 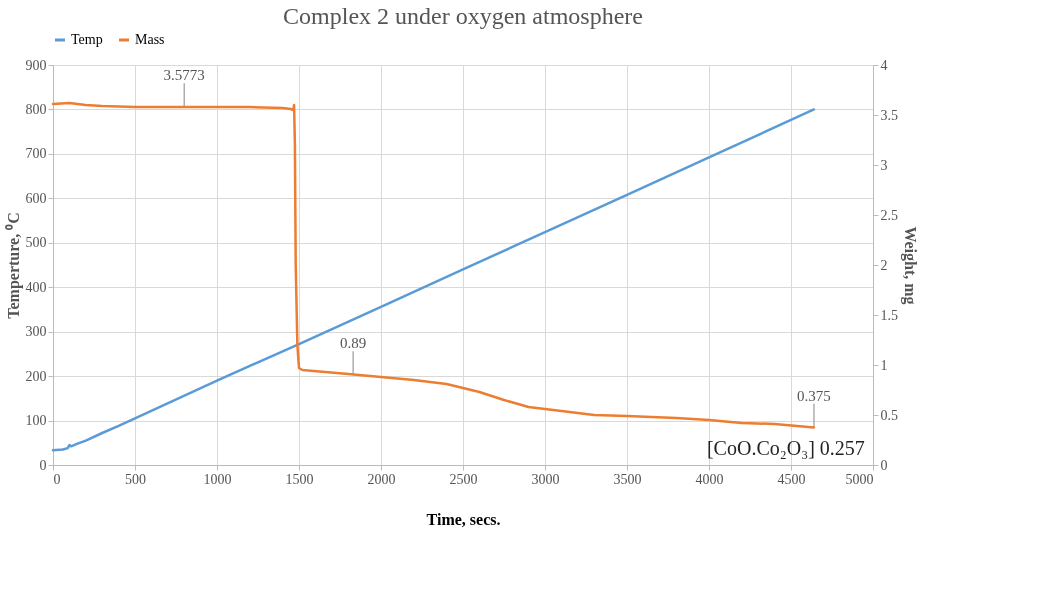 I want to click on y-tick-label: 100, so click(x=36, y=421).